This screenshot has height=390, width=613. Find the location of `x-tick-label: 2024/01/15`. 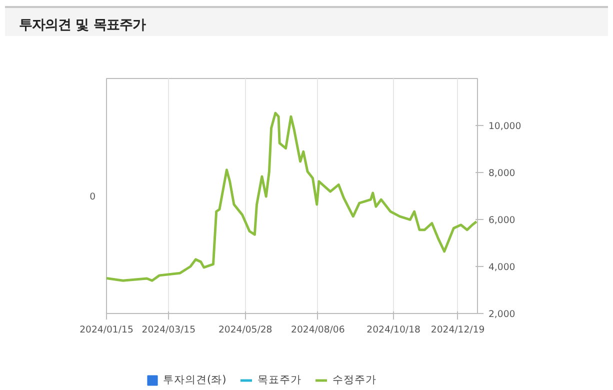

x-tick-label: 2024/01/15 is located at coordinates (107, 330).